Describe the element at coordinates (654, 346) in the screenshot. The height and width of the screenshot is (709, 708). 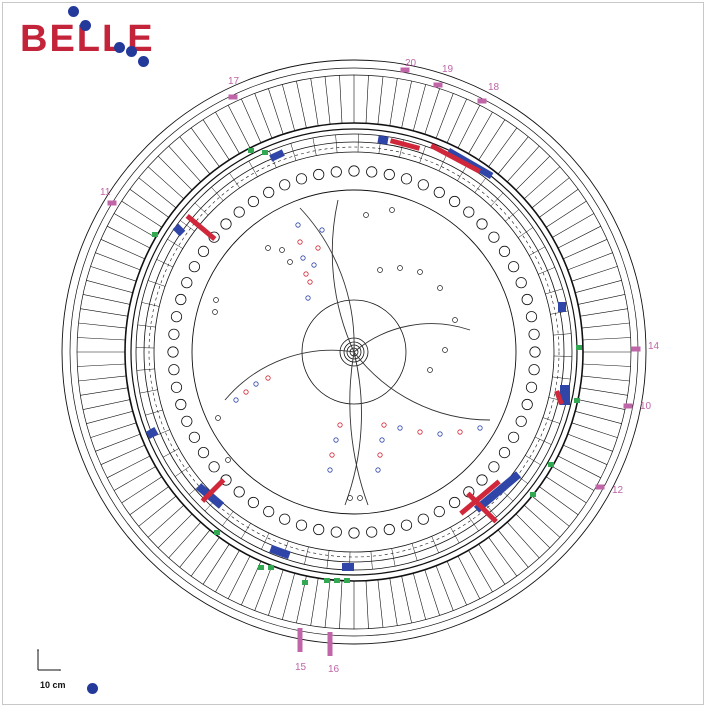
I see `segment-label: 14` at that location.